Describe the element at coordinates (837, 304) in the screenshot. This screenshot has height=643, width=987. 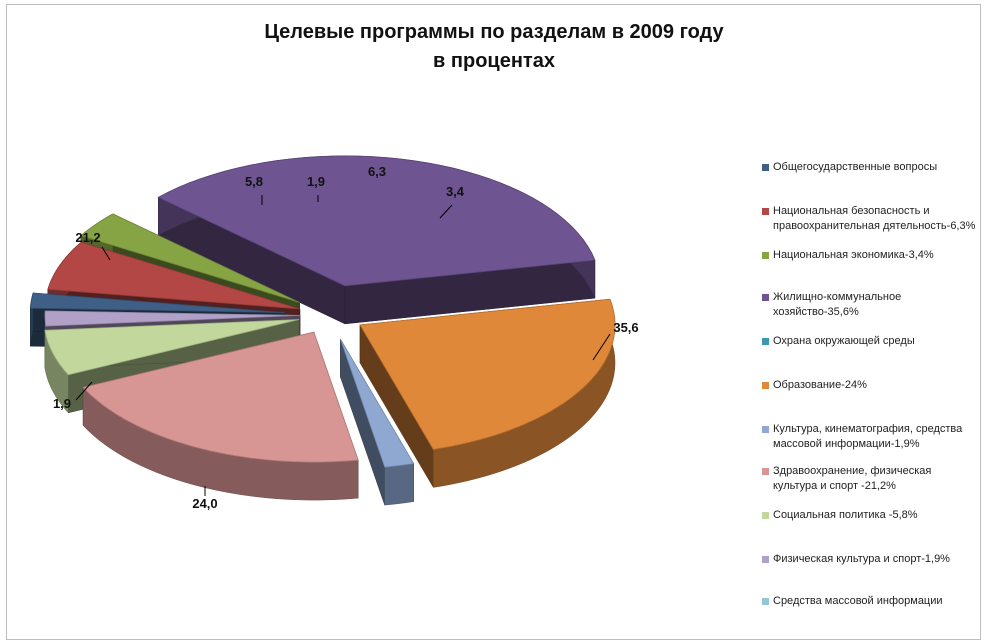
I see `legend-label: Жилищно-коммунальное хозяйство-35,6%` at that location.